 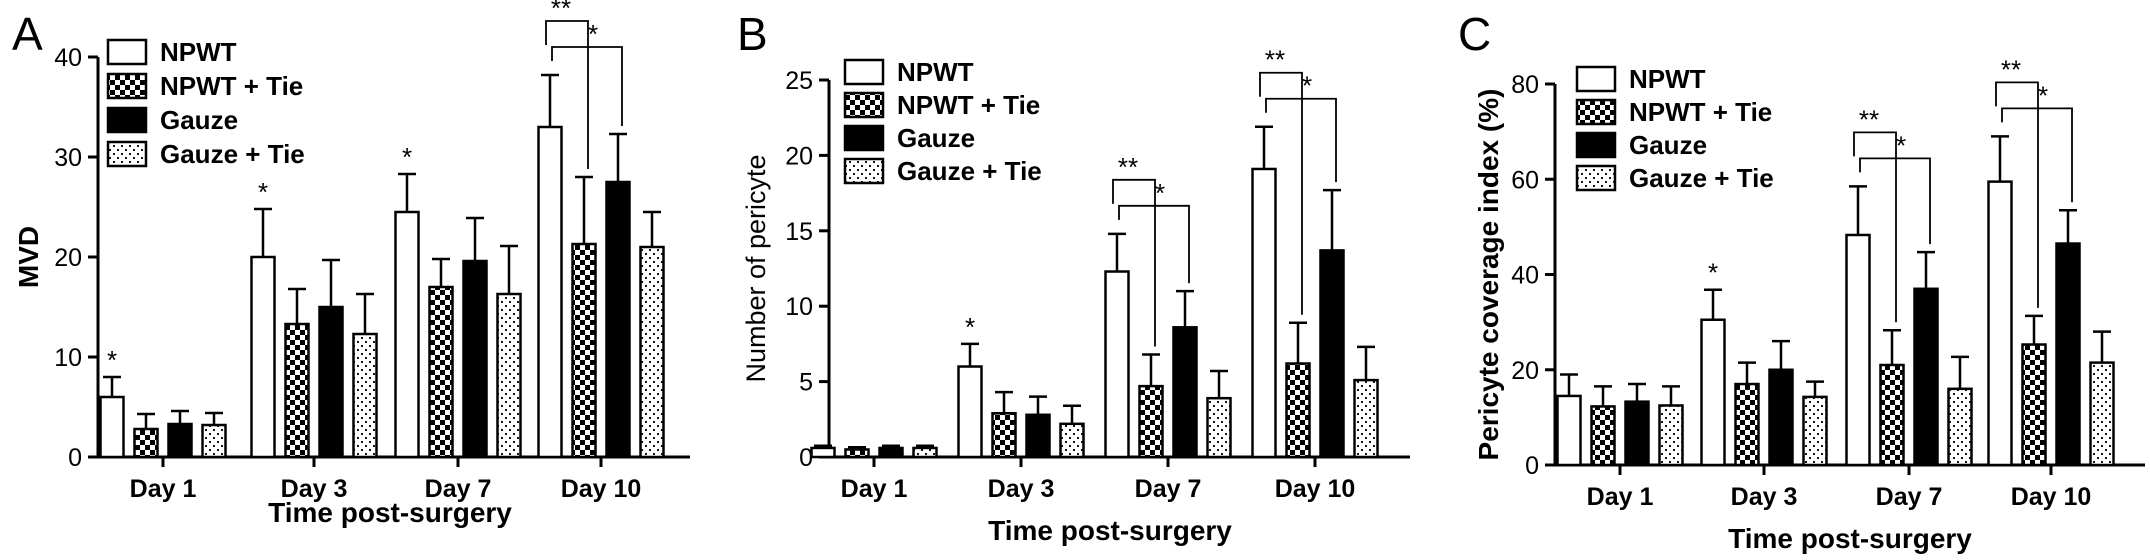 I want to click on x-axis-label: Time post-surgery, so click(x=1110, y=530).